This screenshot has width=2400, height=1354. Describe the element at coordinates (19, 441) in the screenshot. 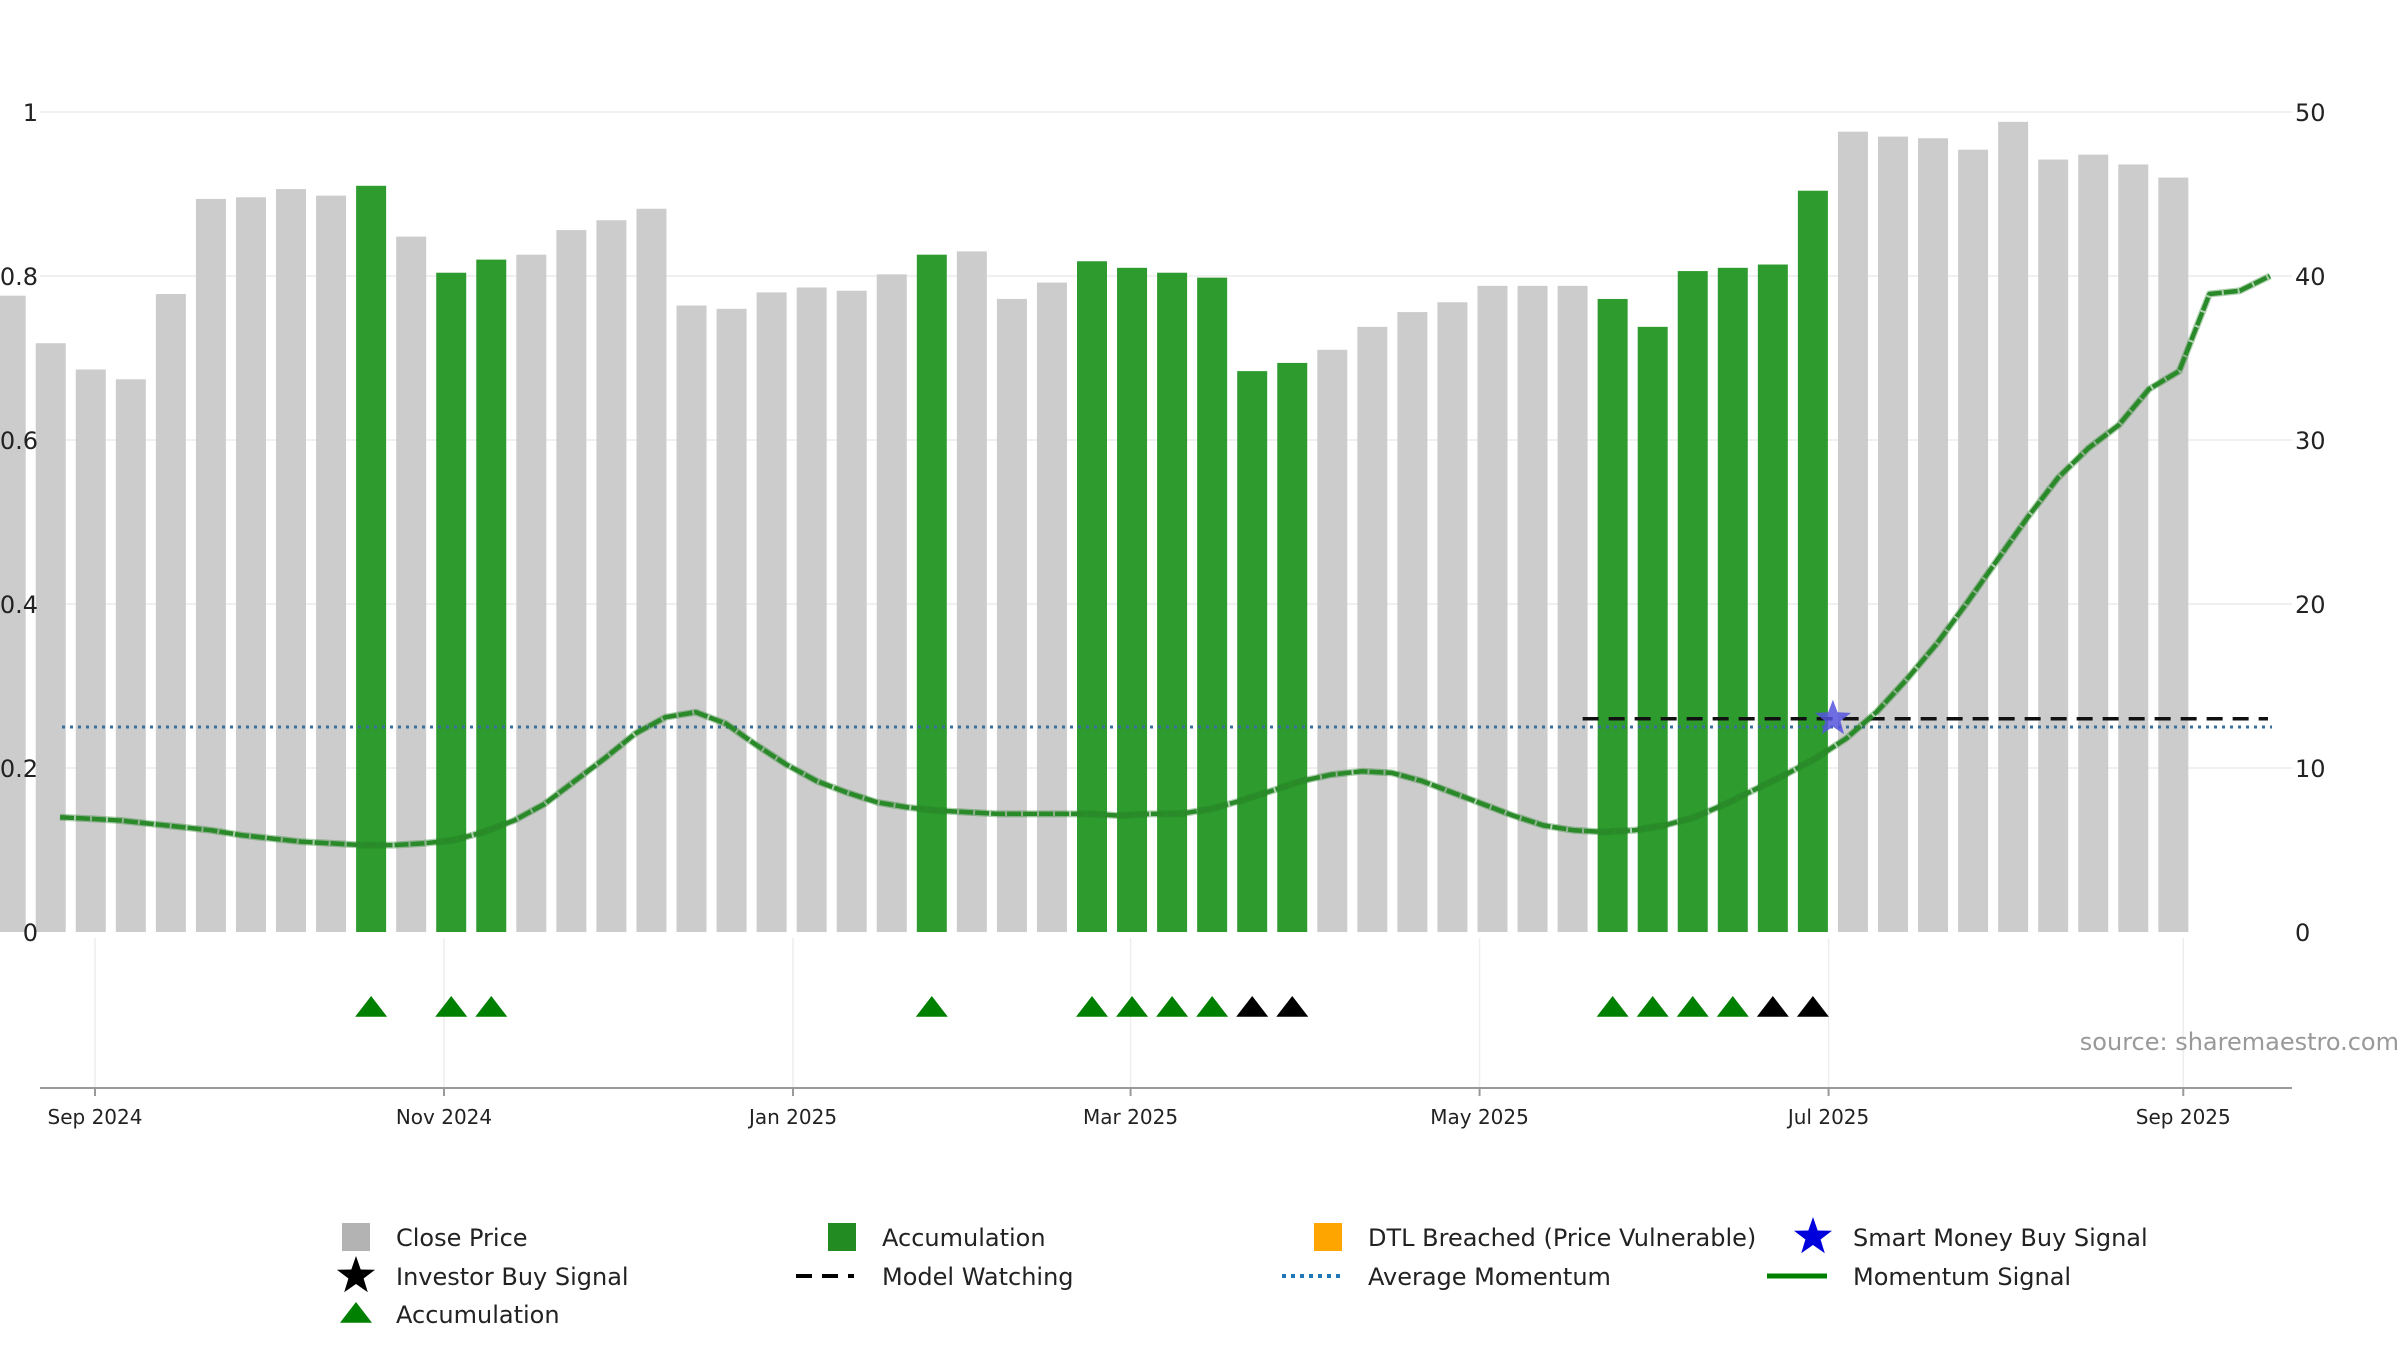

I see `y-left-tick-label: 0.6` at that location.